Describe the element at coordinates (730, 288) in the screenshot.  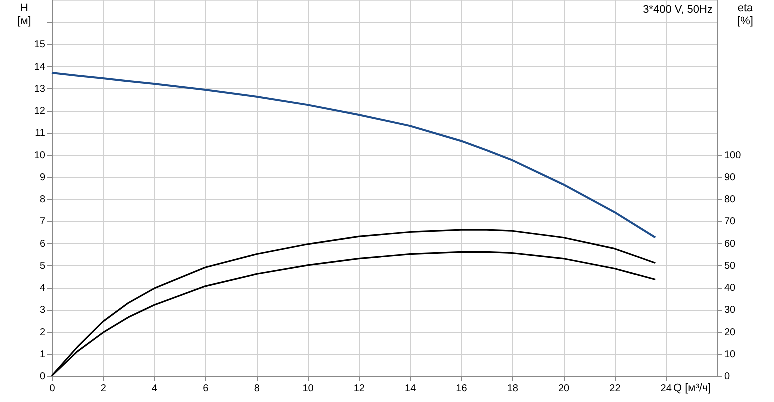
I see `y2-tick-label: 40` at that location.